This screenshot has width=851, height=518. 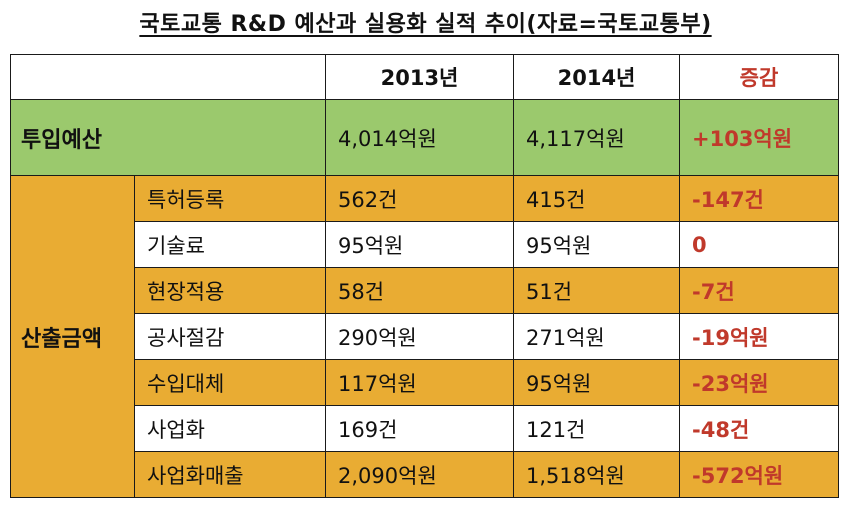 I want to click on output-group-label: 산출금액, so click(x=72, y=336).